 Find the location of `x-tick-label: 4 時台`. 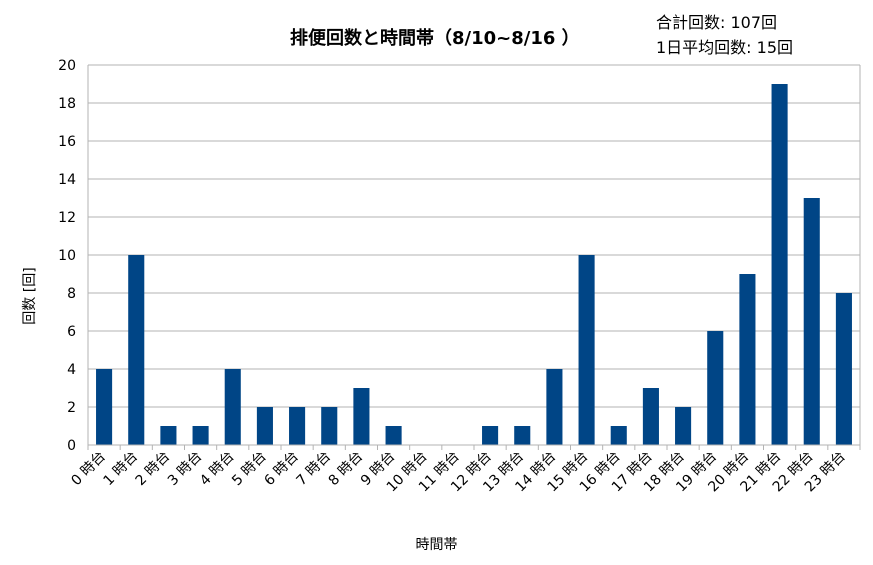

x-tick-label: 4 時台 is located at coordinates (217, 469).